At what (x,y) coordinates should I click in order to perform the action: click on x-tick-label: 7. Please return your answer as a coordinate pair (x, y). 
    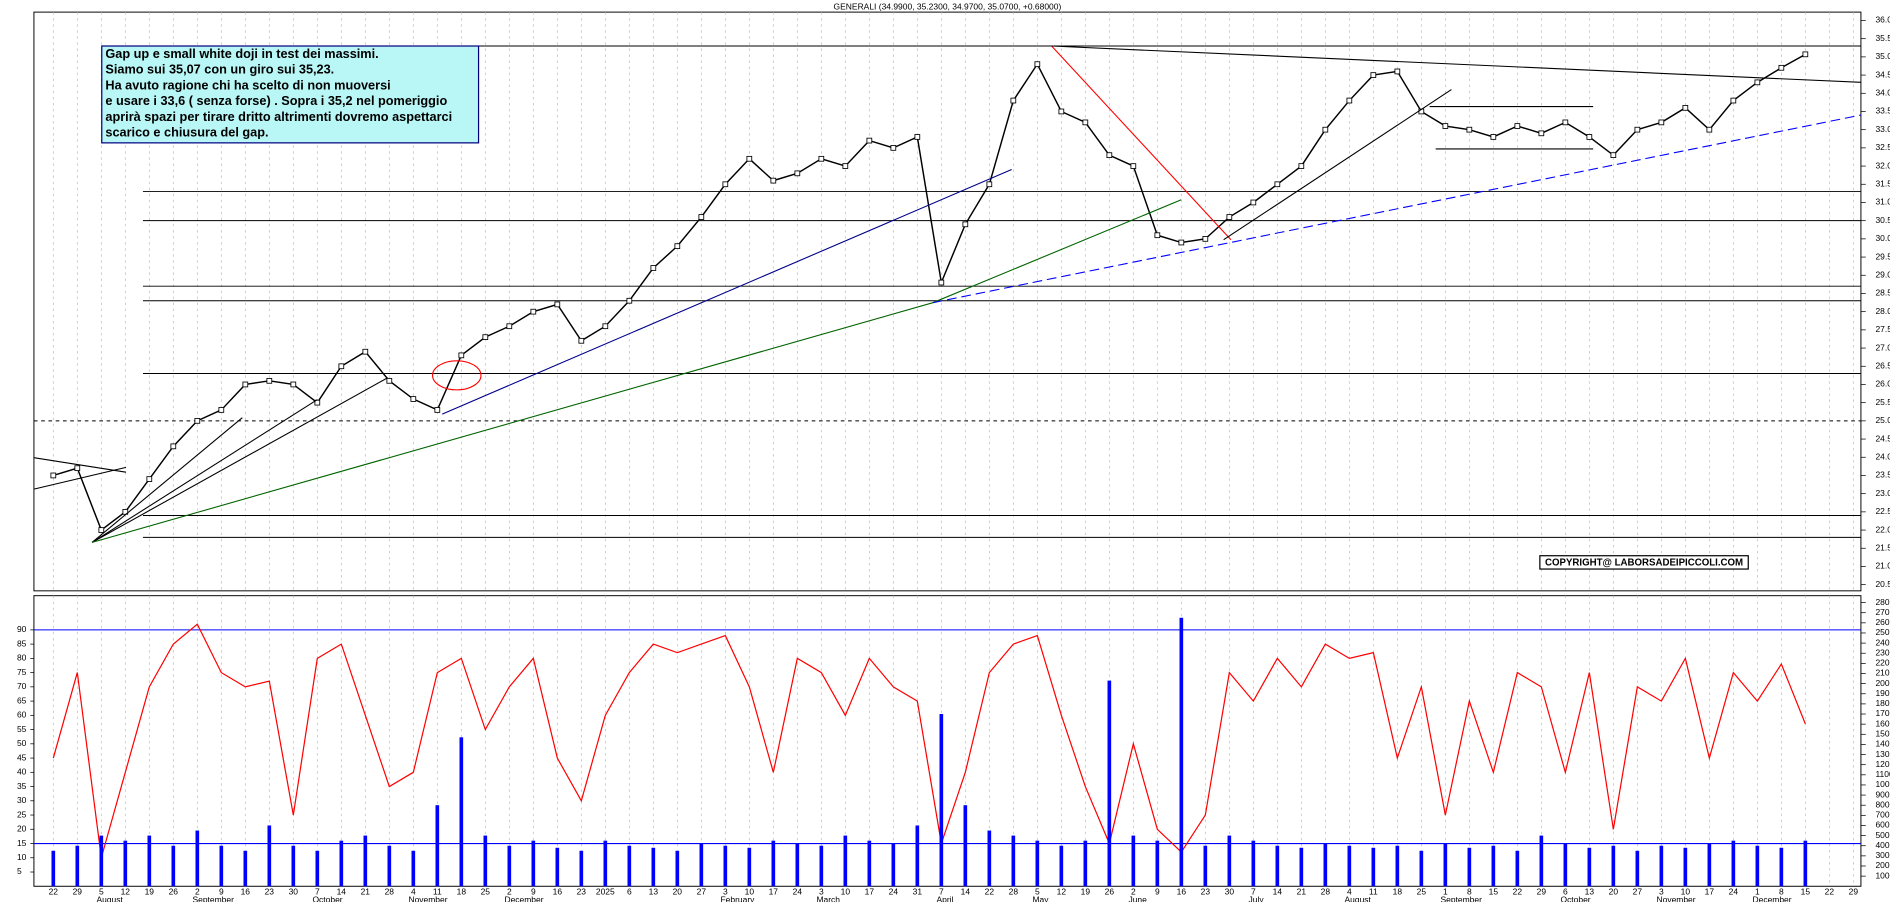
    Looking at the image, I should click on (1253, 892).